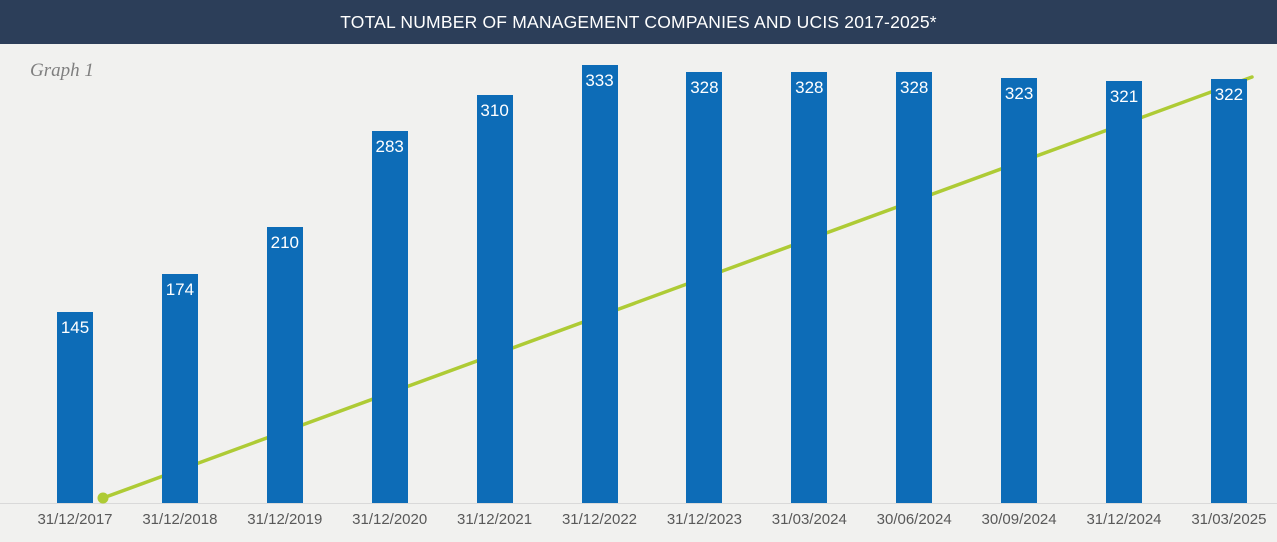 The width and height of the screenshot is (1277, 542). I want to click on bar-value-label: 333, so click(599, 80).